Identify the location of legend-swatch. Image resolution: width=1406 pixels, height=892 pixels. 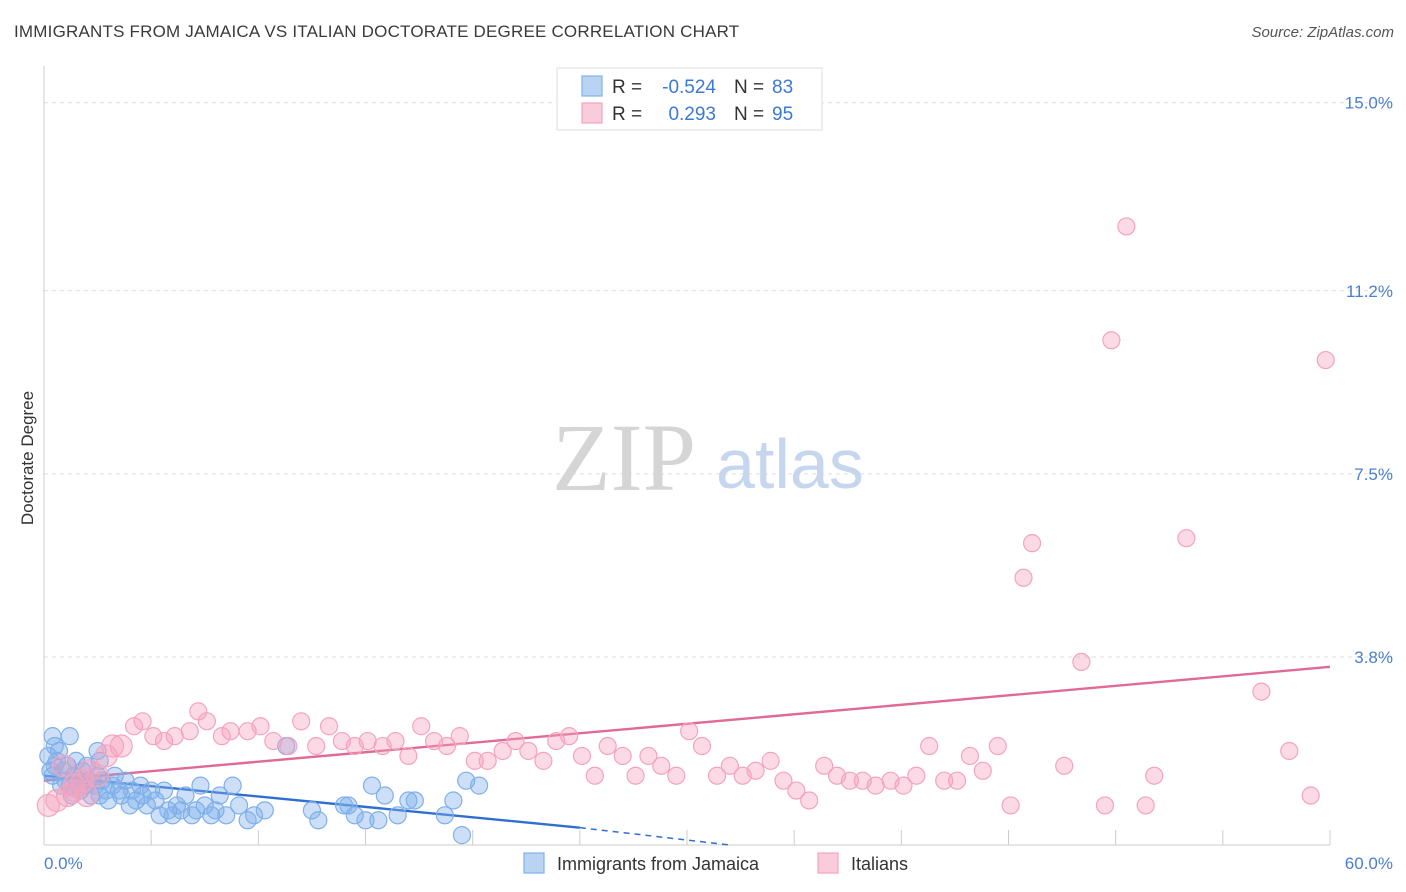
(592, 113).